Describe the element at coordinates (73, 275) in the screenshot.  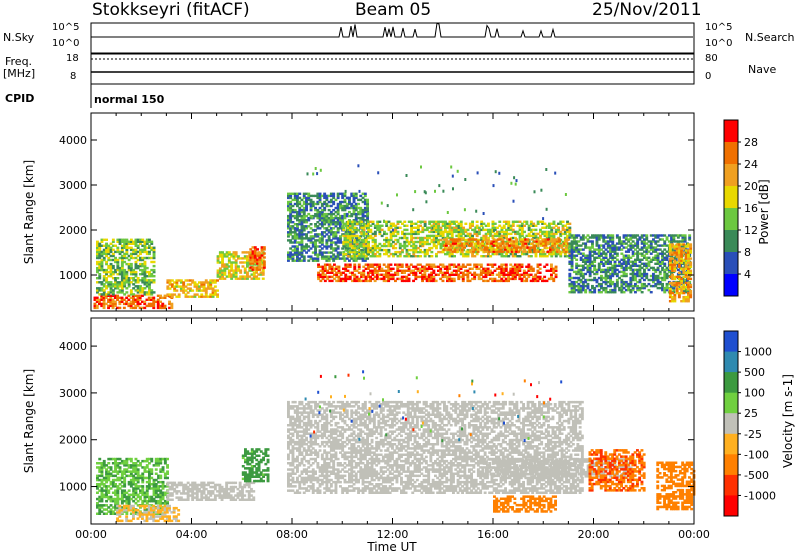
I see `ytick-label: 1000` at that location.